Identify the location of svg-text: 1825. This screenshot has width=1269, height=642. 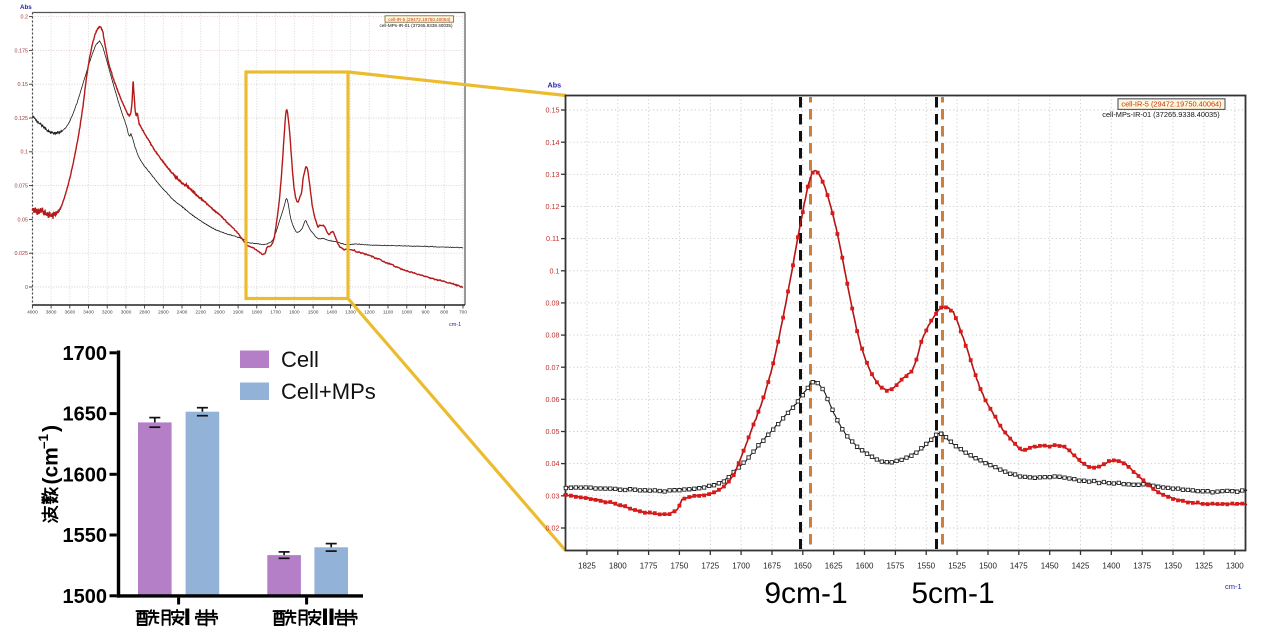
(587, 566).